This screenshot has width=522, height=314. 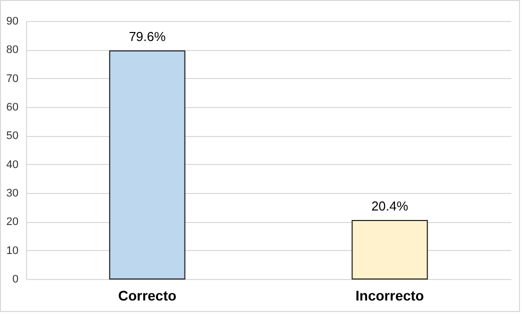 What do you see at coordinates (12, 136) in the screenshot?
I see `y-tick-label: 50` at bounding box center [12, 136].